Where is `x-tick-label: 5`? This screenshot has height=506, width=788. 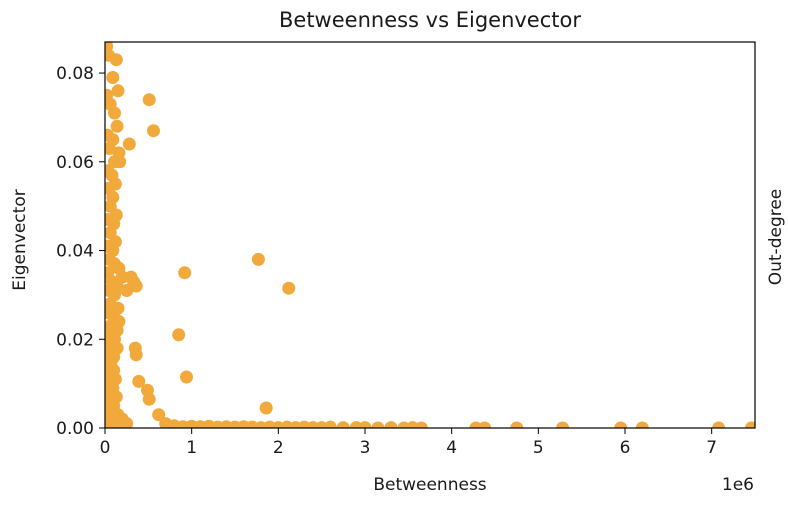
x-tick-label: 5 is located at coordinates (538, 448).